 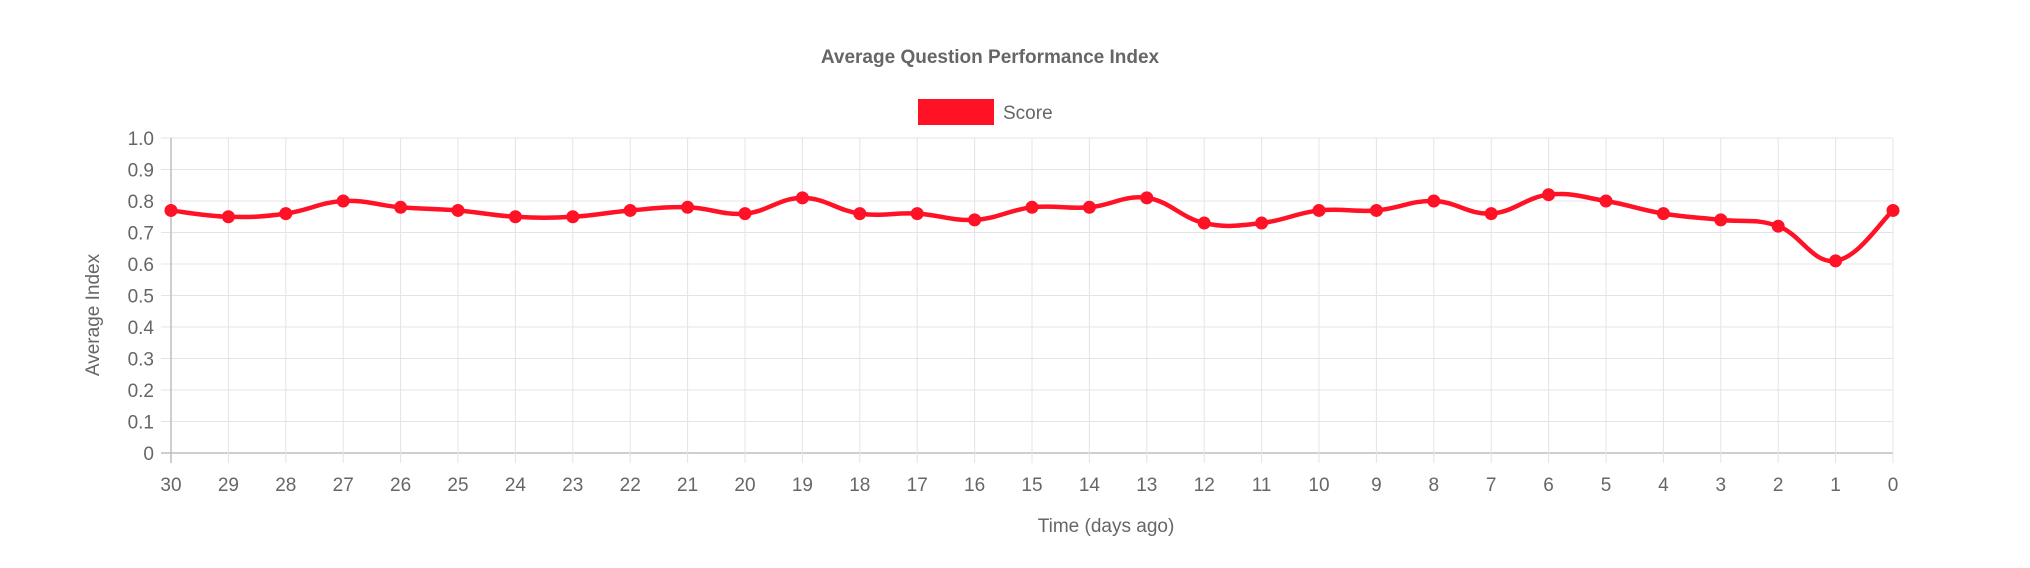 I want to click on x-tick-label: 16, so click(x=974, y=485).